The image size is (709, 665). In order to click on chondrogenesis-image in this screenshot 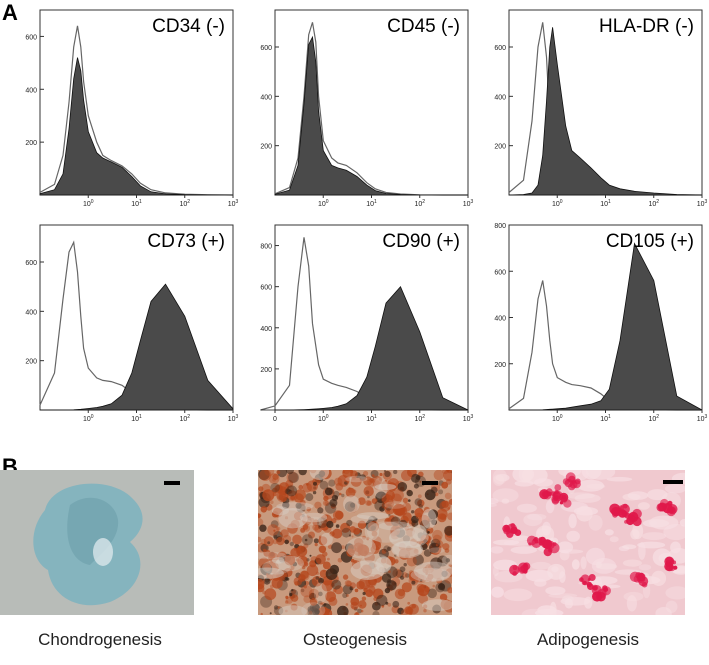, I will do `click(97, 542)`.